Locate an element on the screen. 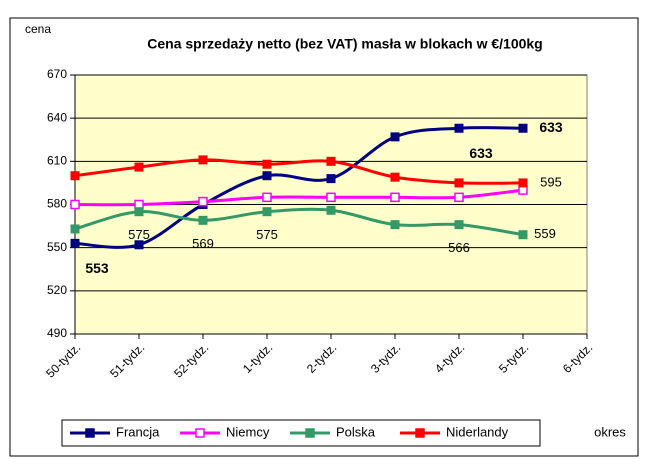 The image size is (651, 459). y-tick-label: 640 is located at coordinates (57, 117).